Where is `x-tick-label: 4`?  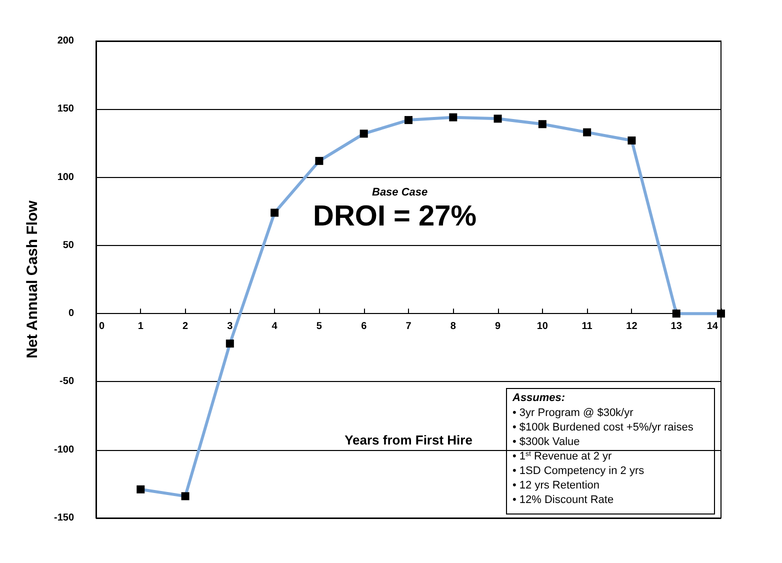 x-tick-label: 4 is located at coordinates (275, 326).